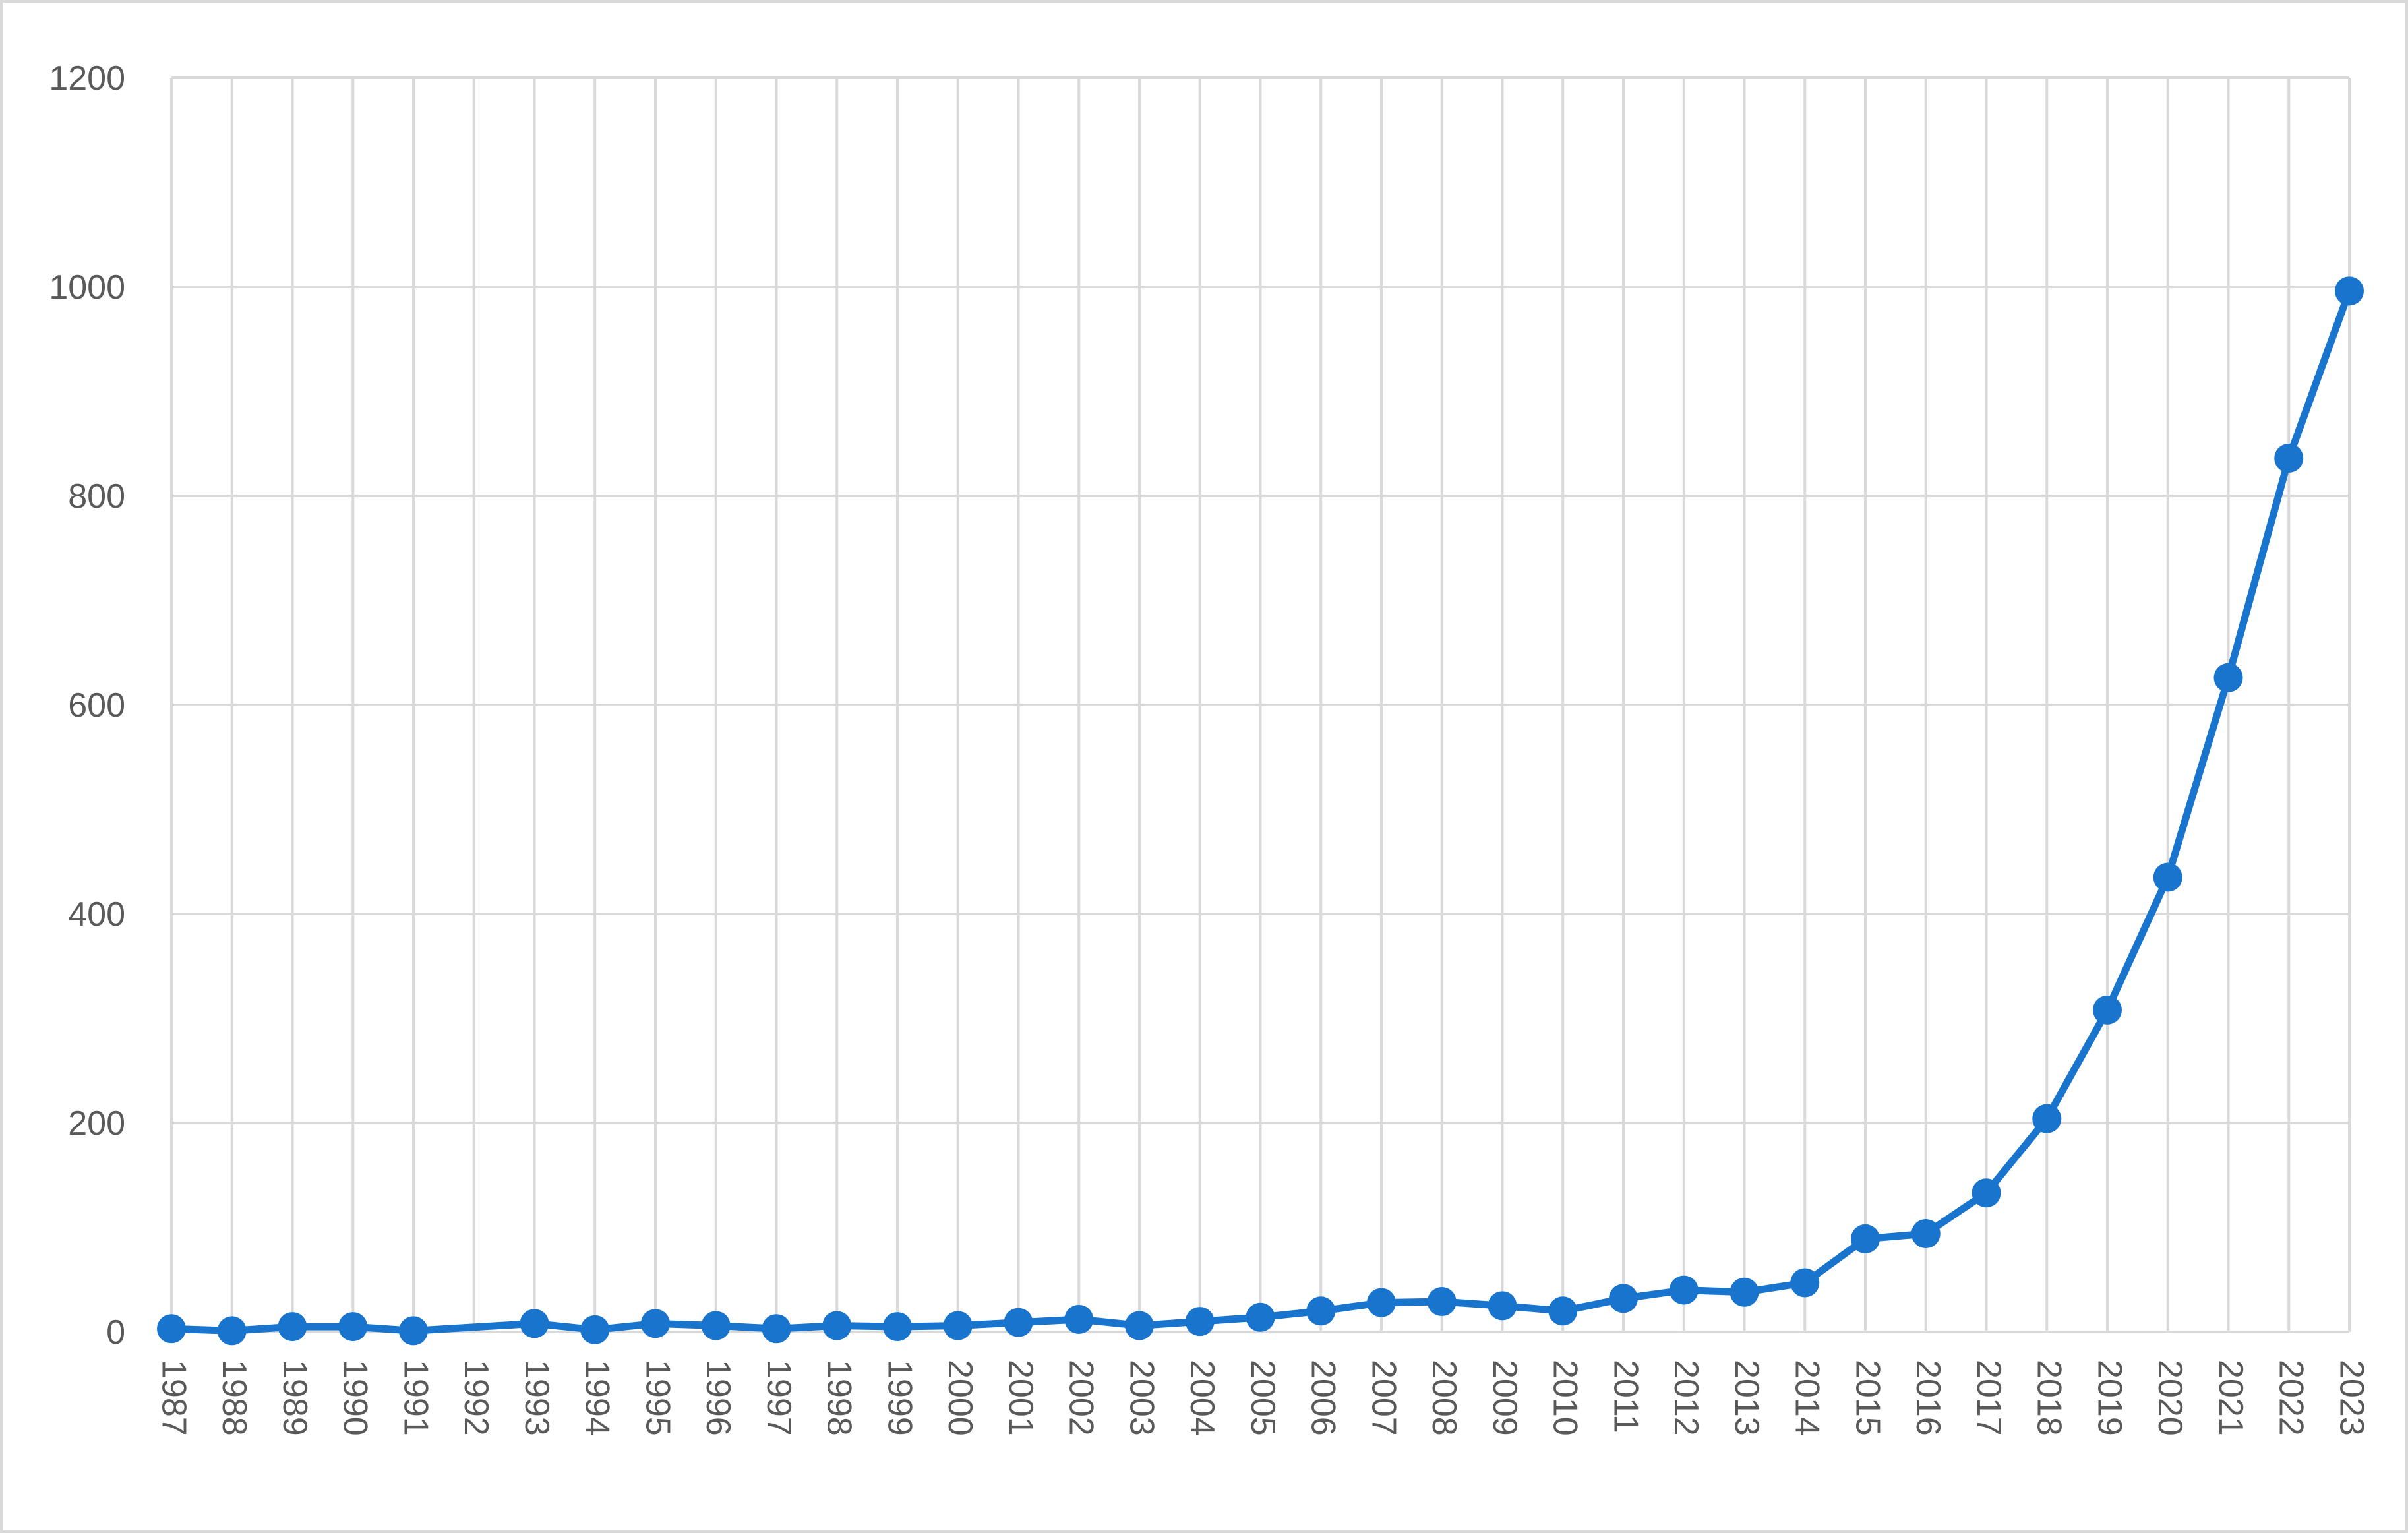 This screenshot has width=2408, height=1533. What do you see at coordinates (1382, 1302) in the screenshot?
I see `data-point-2007` at bounding box center [1382, 1302].